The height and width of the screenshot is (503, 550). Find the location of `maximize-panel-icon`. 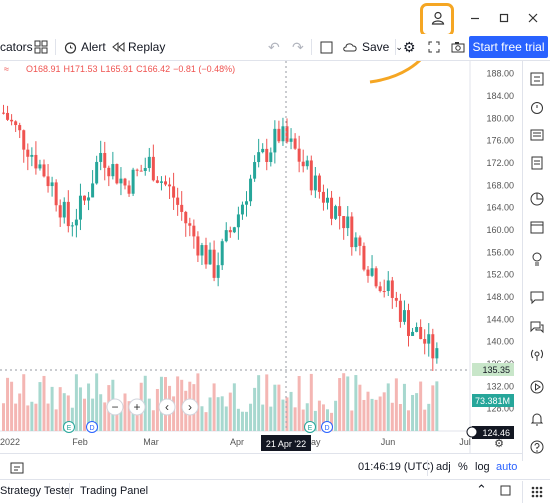

maximize-panel-icon is located at coordinates (505, 492).